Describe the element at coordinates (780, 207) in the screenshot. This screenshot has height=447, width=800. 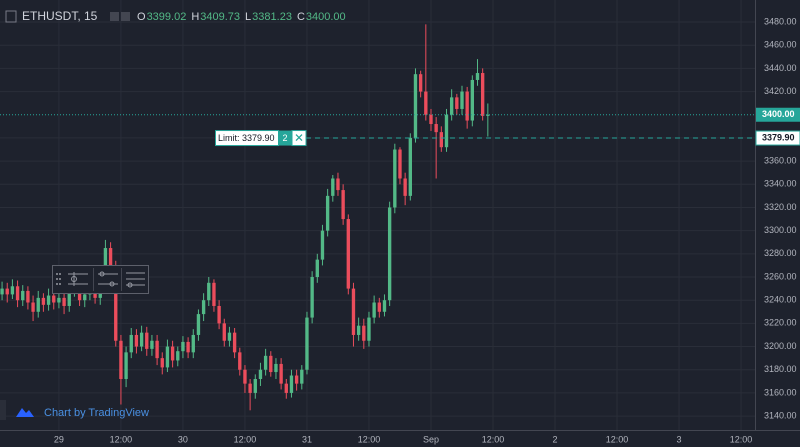
I see `y-tick-label: 3320.00` at that location.